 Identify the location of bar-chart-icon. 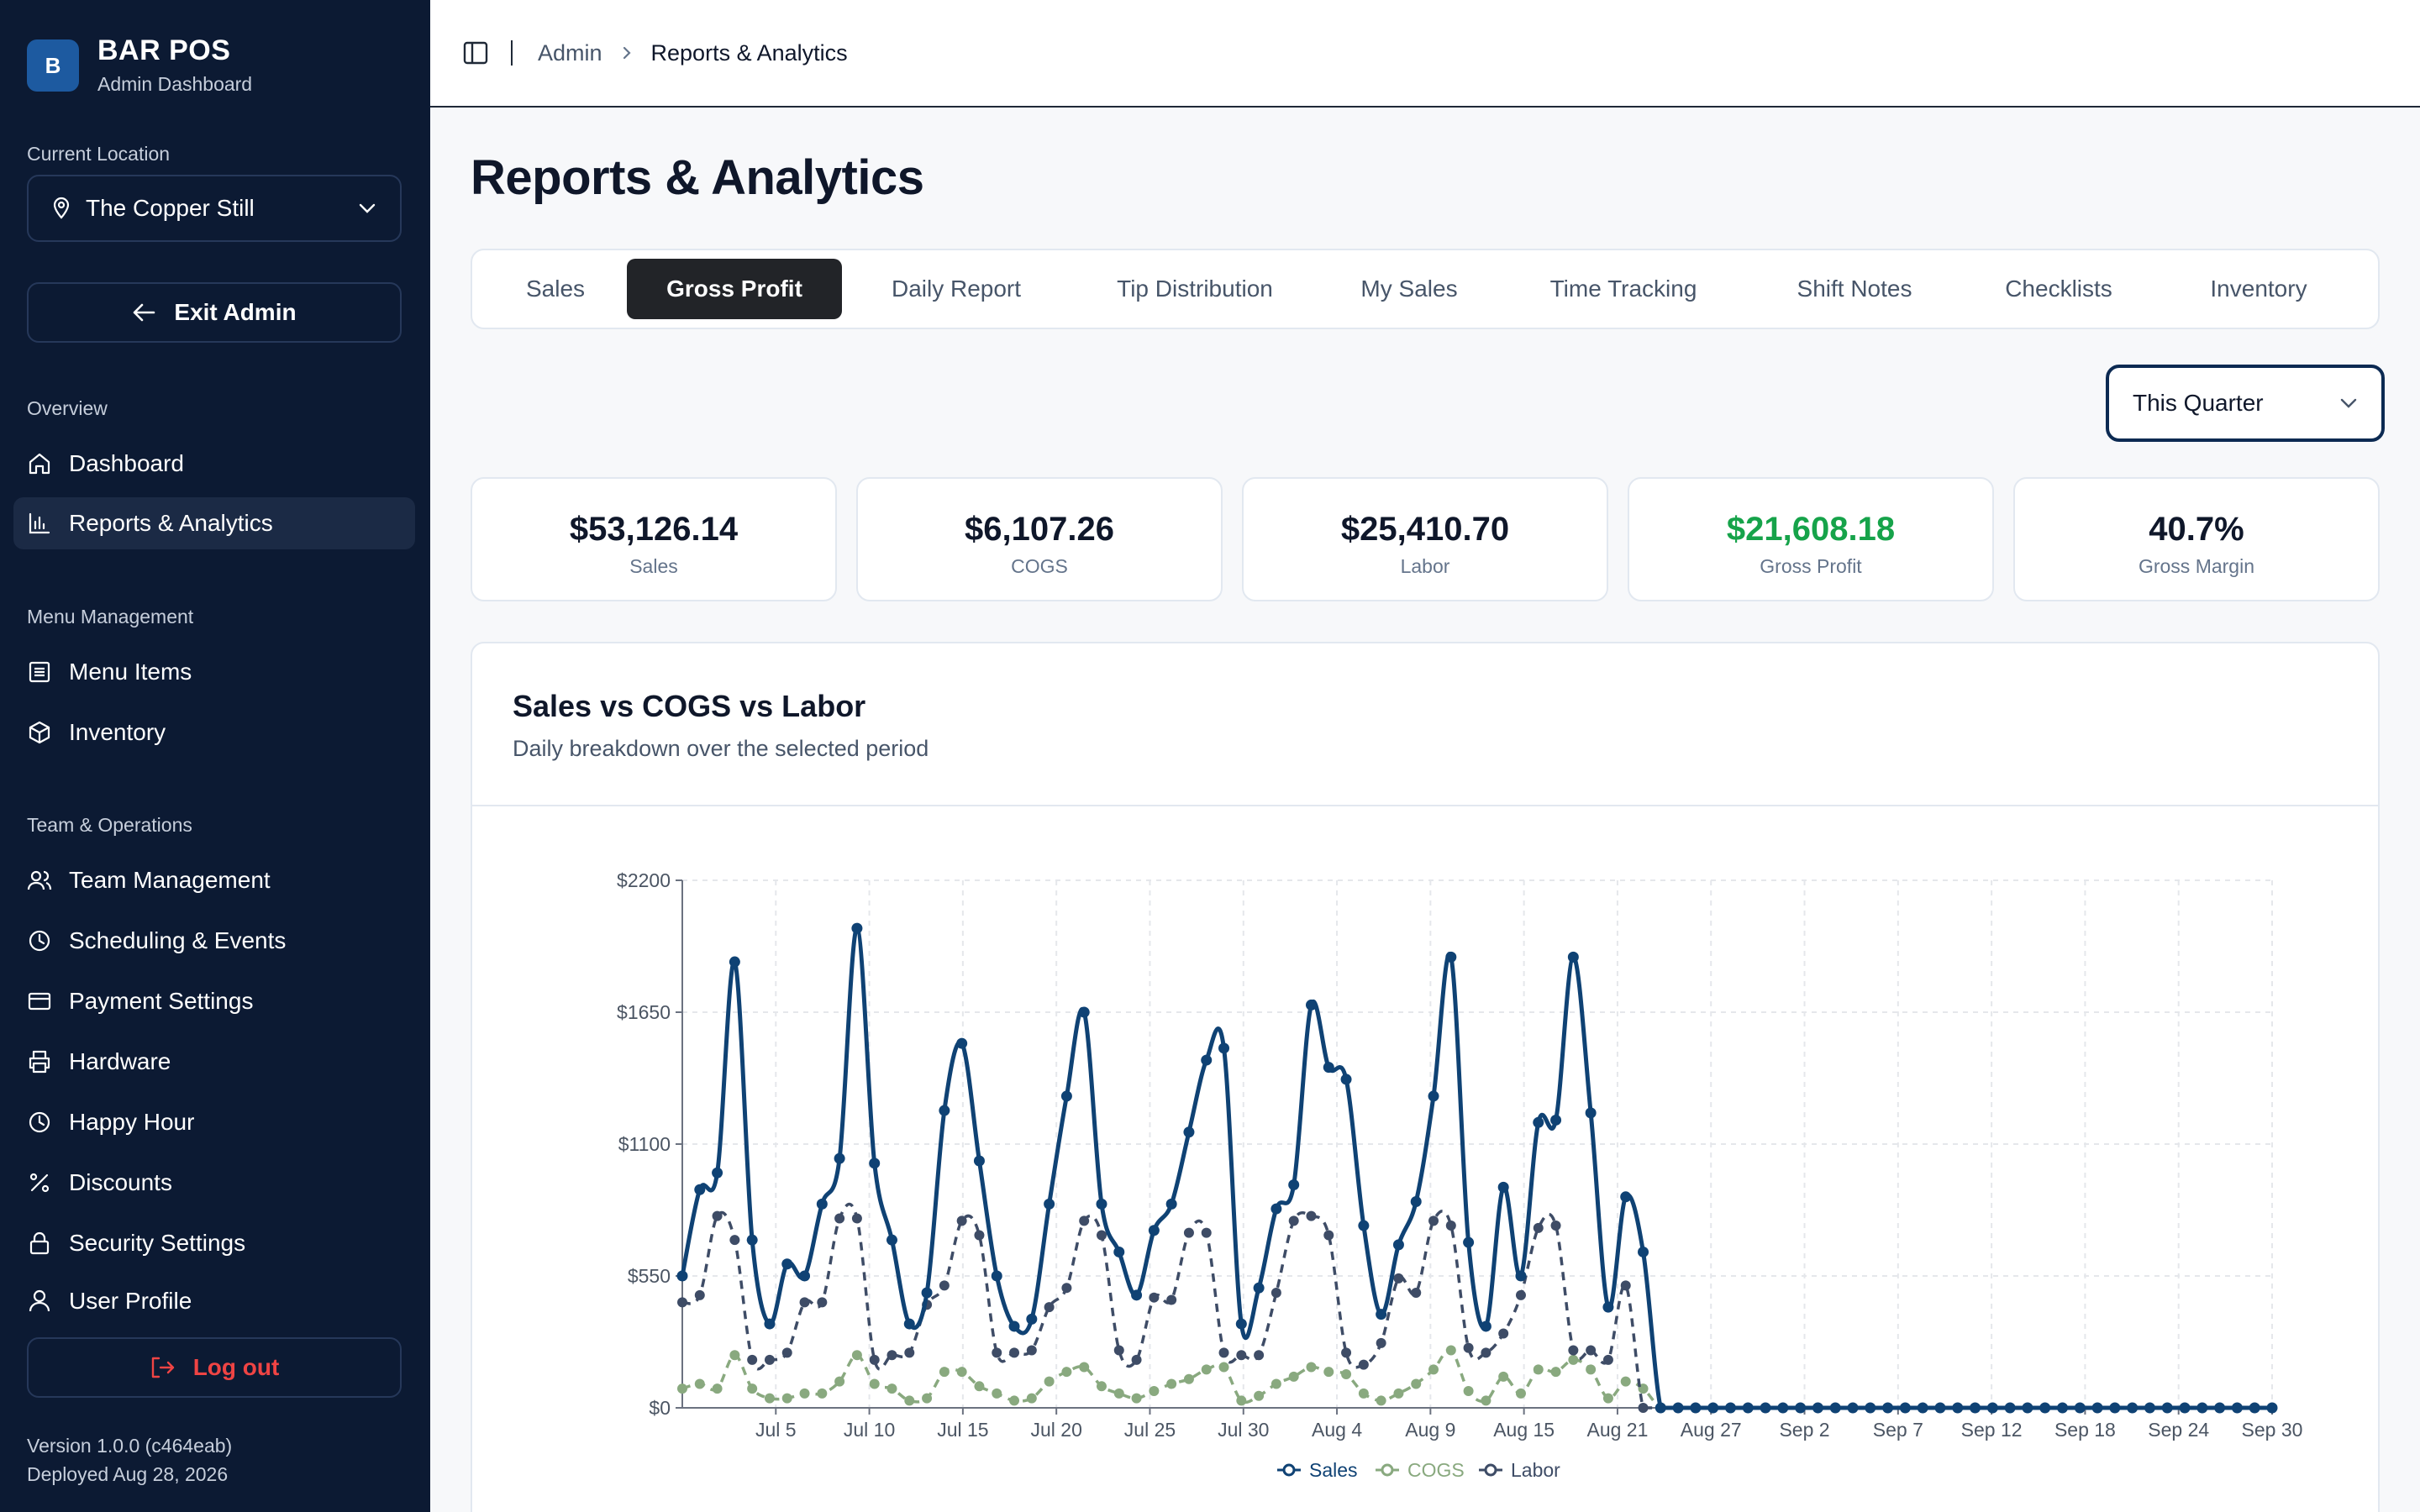
(39, 523).